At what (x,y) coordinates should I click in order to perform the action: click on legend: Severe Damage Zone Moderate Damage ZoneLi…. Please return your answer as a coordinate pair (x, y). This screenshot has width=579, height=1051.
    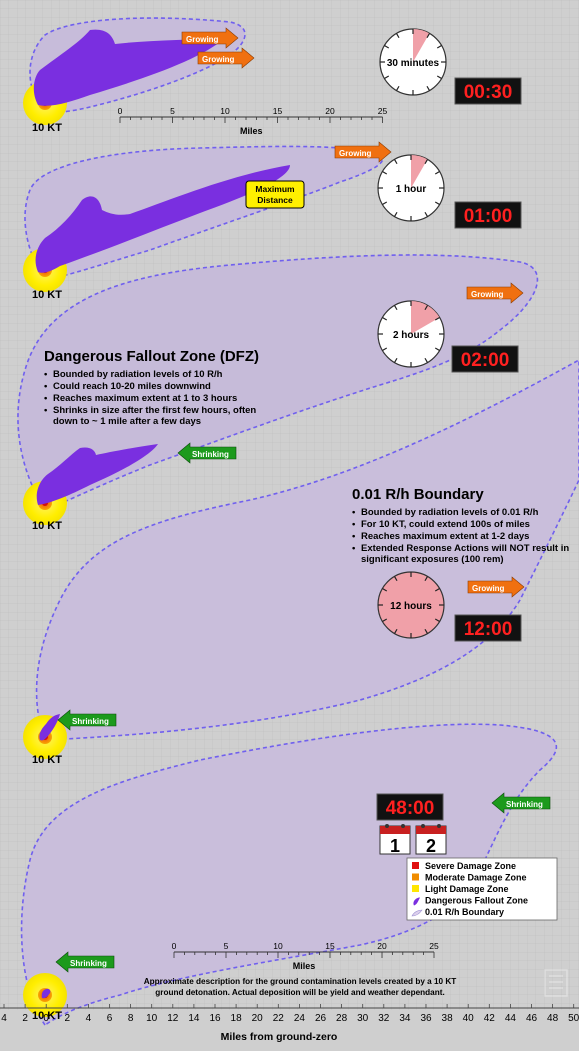
    Looking at the image, I should click on (482, 889).